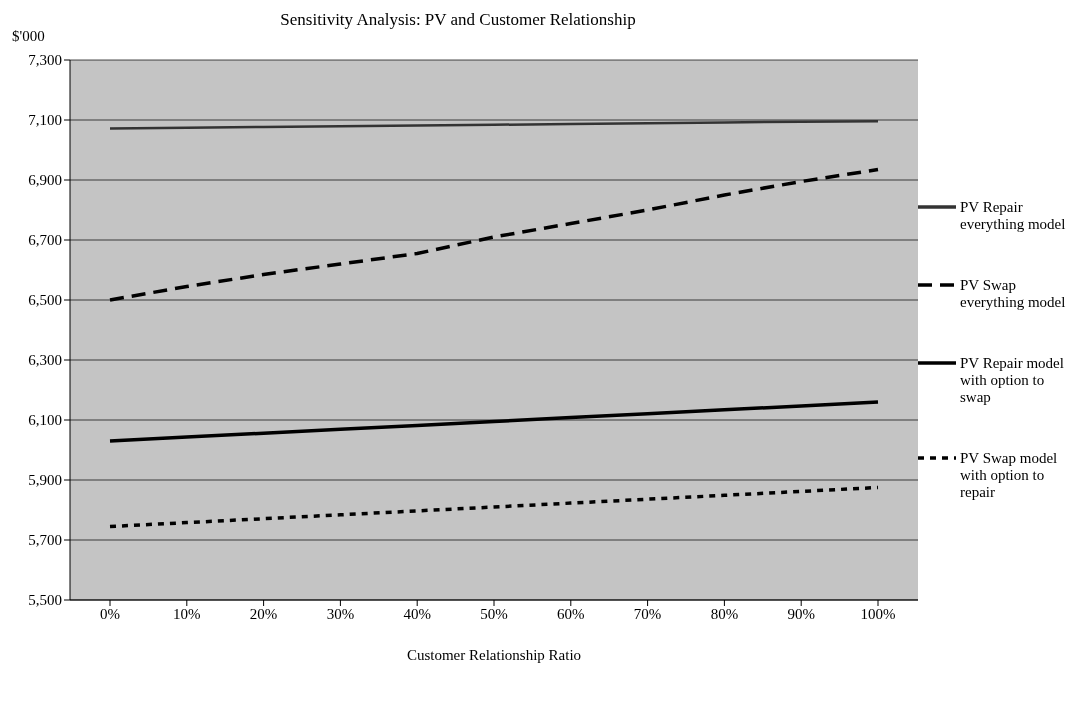 Image resolution: width=1090 pixels, height=722 pixels. Describe the element at coordinates (45, 180) in the screenshot. I see `y-tick-label: 6,900` at that location.